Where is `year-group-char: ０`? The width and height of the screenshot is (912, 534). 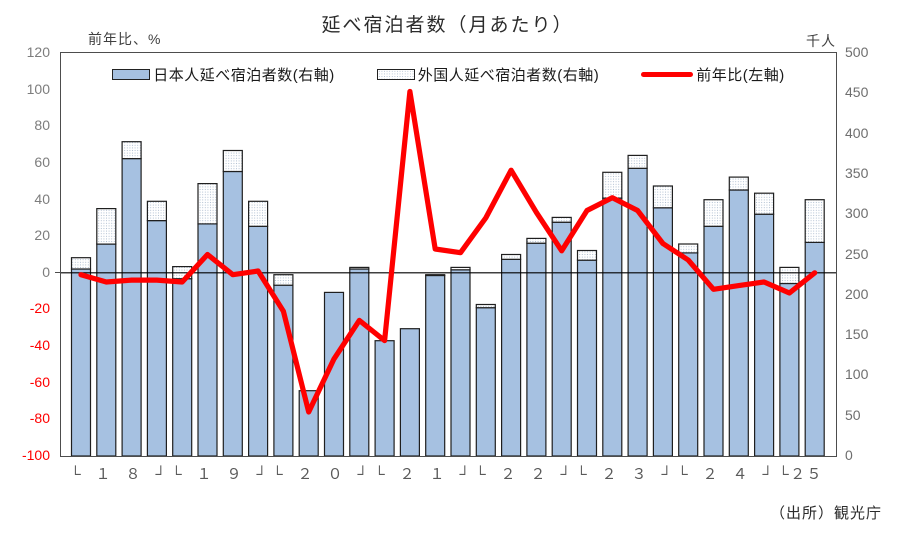
year-group-char: ０ is located at coordinates (335, 474).